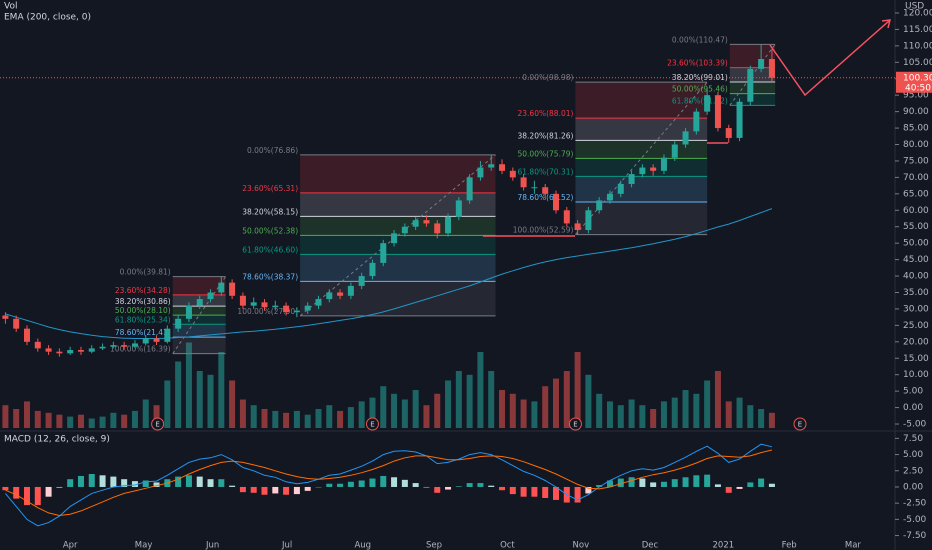 This screenshot has height=550, width=932. I want to click on x-tick-label: 2021, so click(724, 545).